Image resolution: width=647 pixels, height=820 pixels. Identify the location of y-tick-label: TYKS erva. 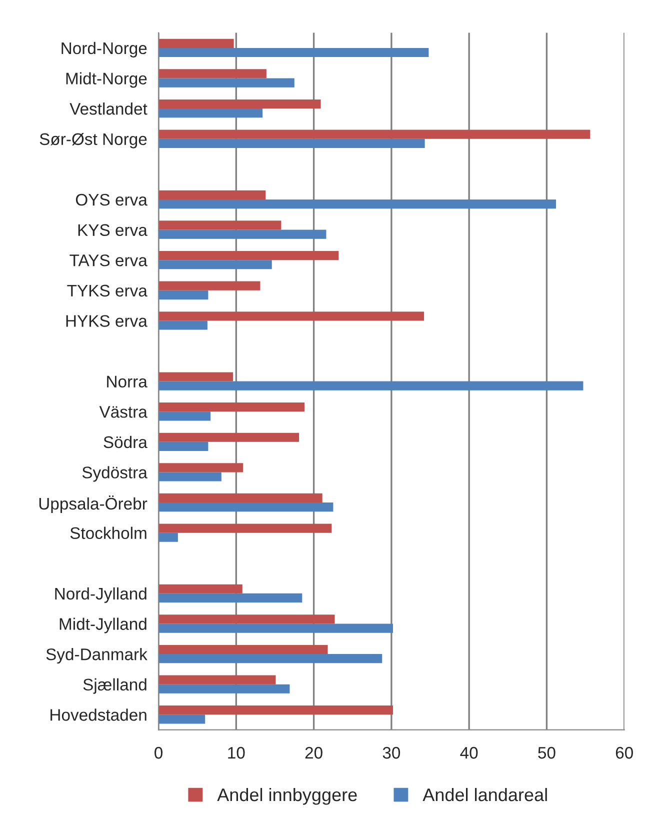
(107, 290).